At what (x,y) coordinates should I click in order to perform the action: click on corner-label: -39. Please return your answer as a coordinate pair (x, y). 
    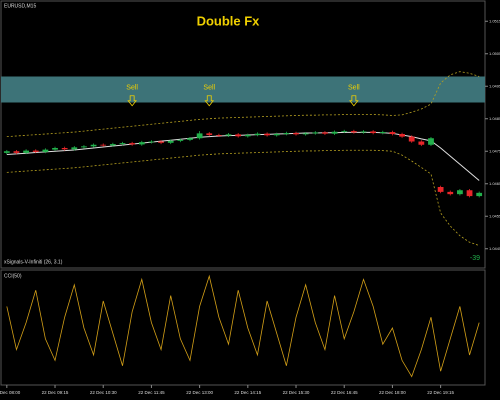
    Looking at the image, I should click on (475, 258).